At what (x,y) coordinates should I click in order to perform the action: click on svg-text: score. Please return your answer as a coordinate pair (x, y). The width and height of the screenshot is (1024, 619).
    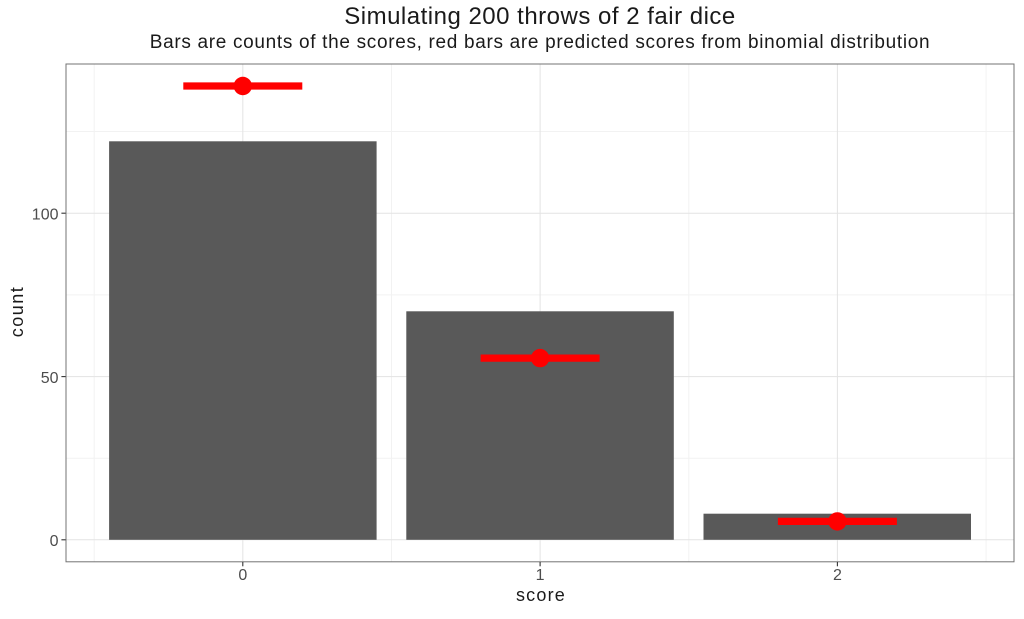
    Looking at the image, I should click on (541, 595).